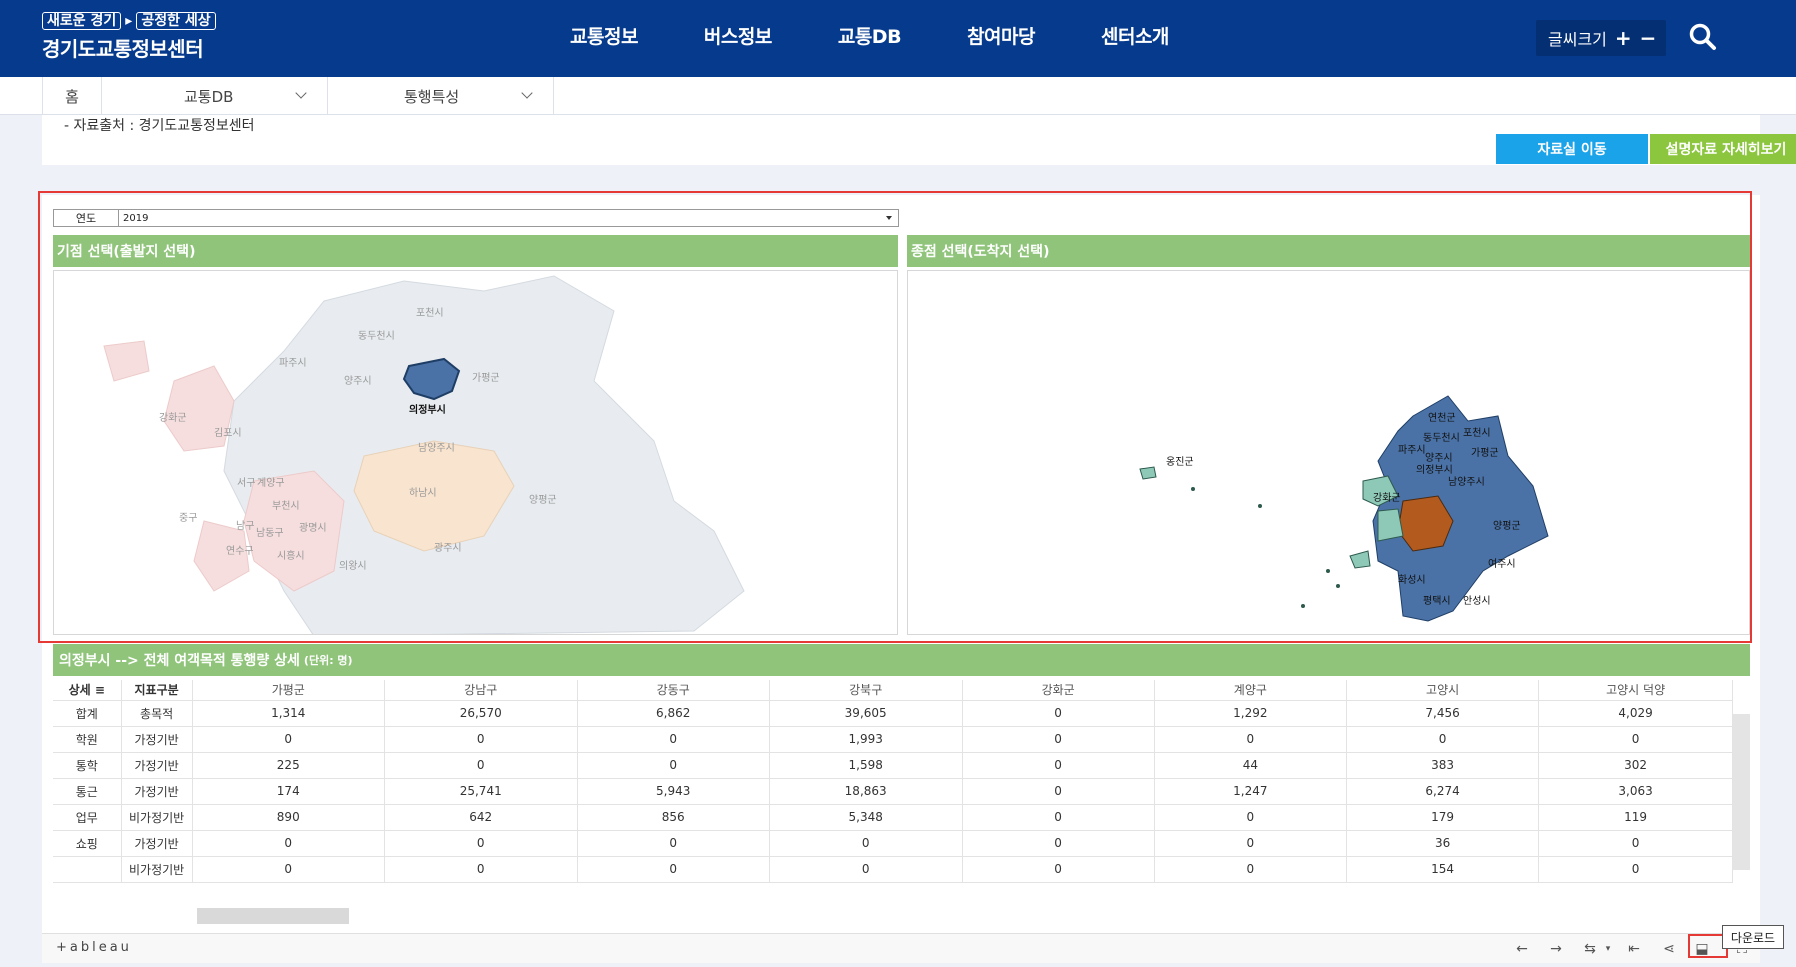 This screenshot has width=1796, height=967. I want to click on gyeonggi-dest-shape, so click(1460, 508).